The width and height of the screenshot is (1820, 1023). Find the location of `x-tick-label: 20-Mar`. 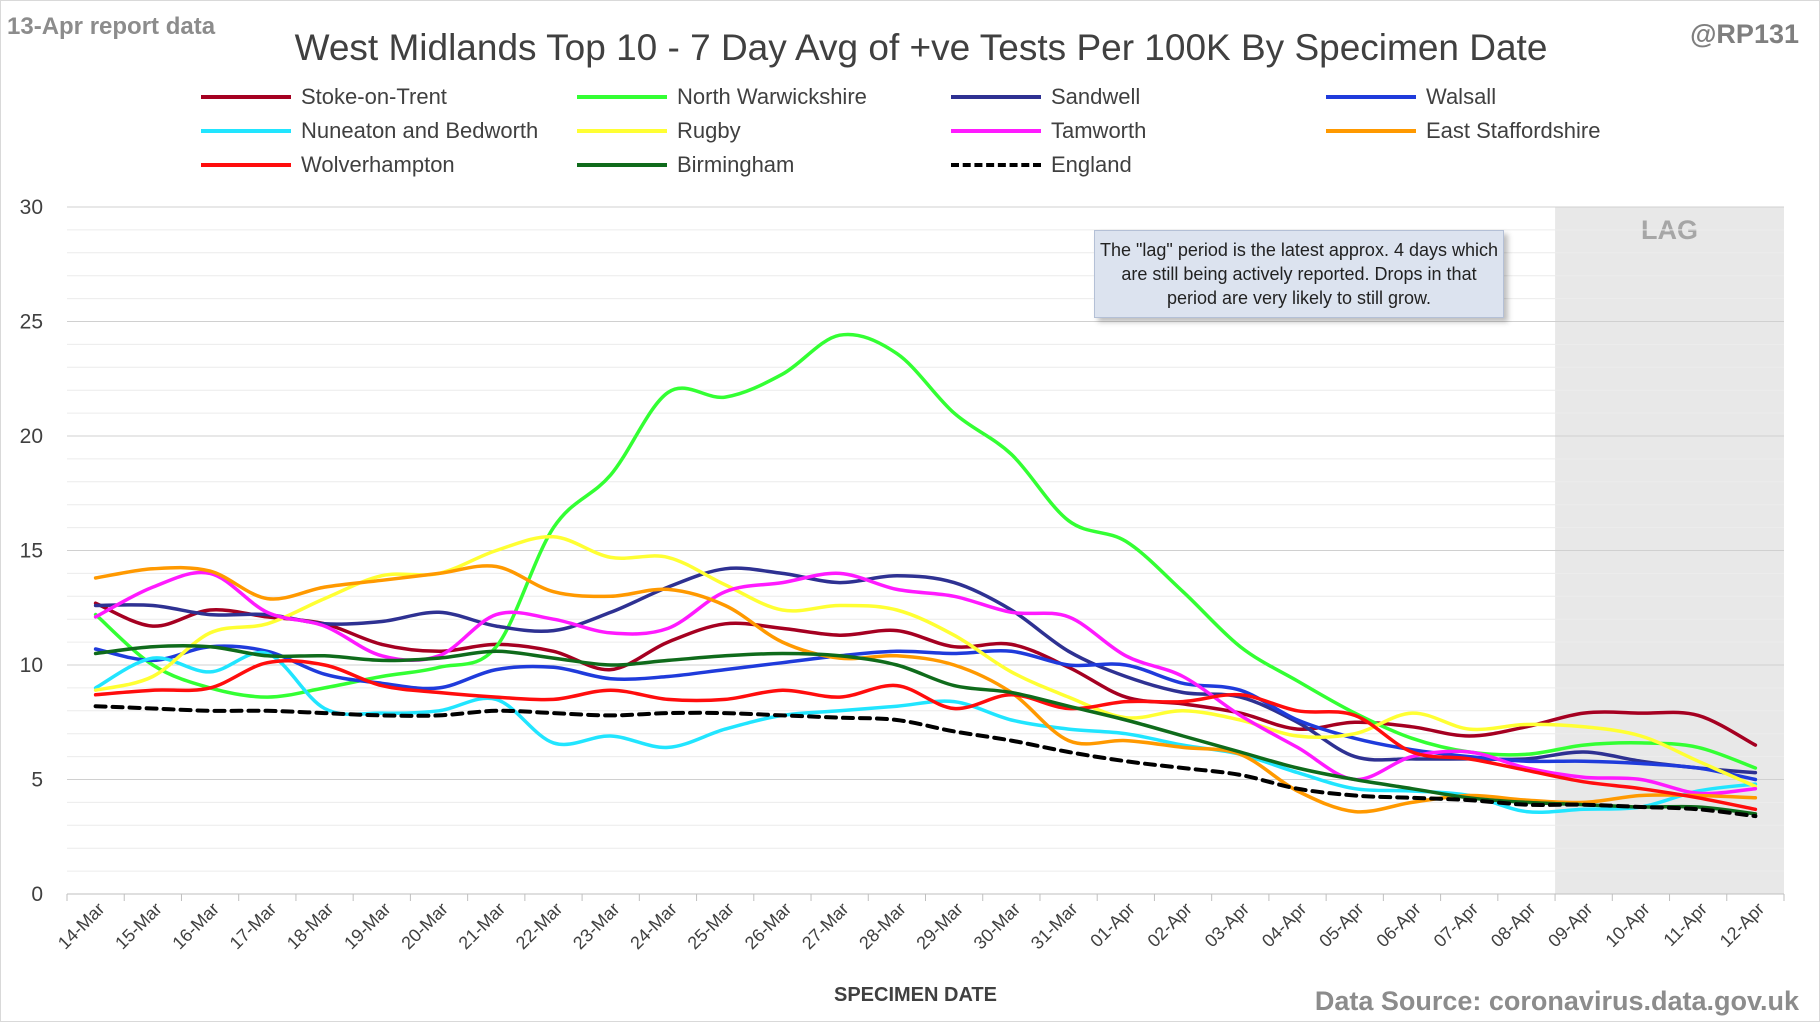

x-tick-label: 20-Mar is located at coordinates (424, 926).